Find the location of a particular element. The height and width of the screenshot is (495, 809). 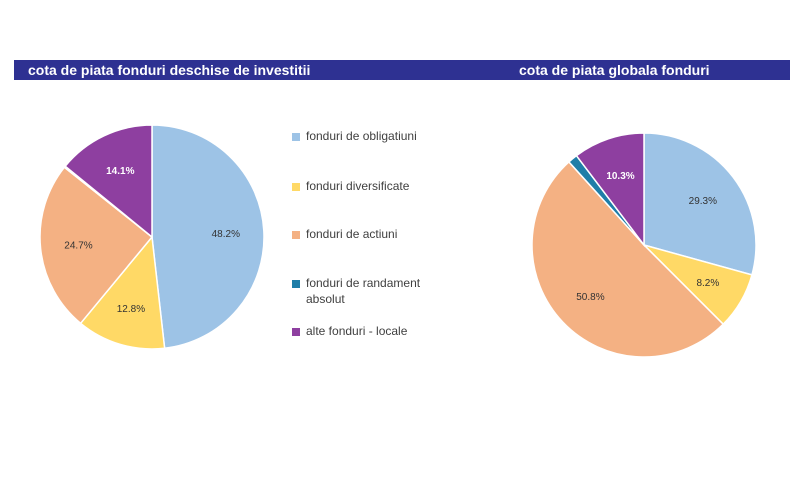

legend-swatch-randament-absolut is located at coordinates (296, 284).